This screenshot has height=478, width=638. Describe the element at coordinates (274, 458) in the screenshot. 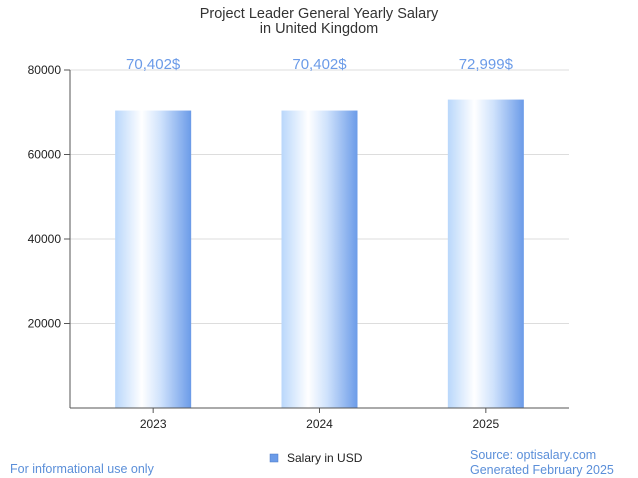

I see `legend-swatch` at that location.